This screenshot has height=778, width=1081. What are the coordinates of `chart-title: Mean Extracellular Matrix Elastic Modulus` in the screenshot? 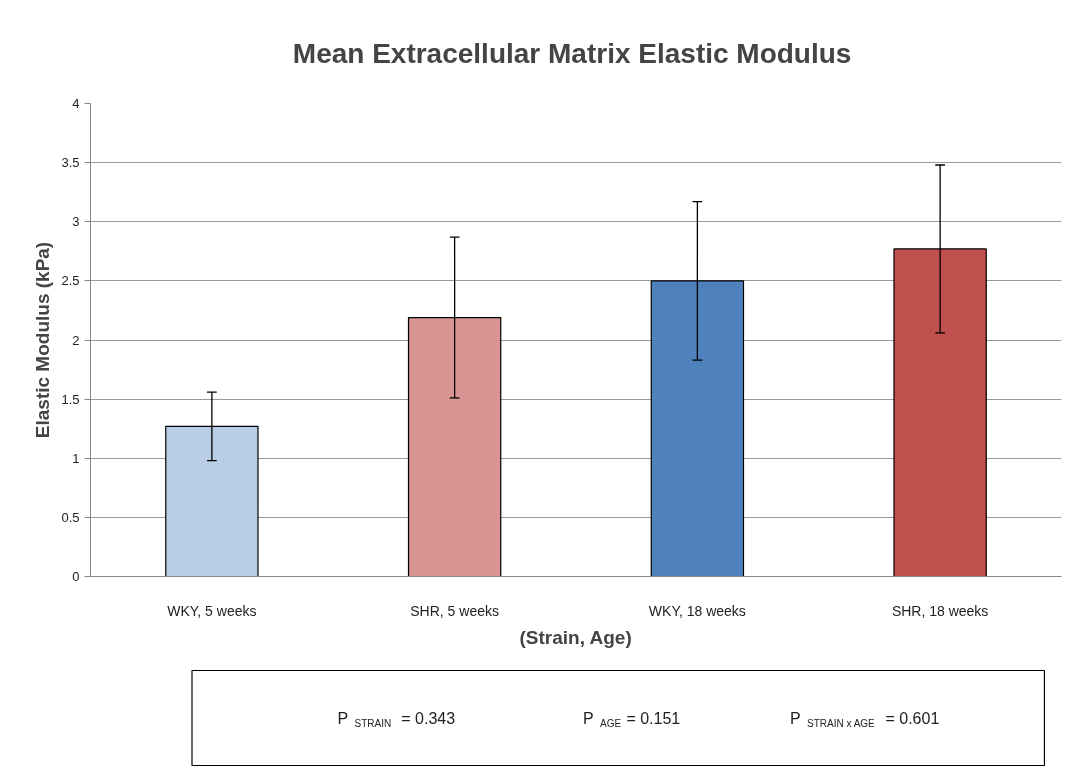 It's located at (572, 53).